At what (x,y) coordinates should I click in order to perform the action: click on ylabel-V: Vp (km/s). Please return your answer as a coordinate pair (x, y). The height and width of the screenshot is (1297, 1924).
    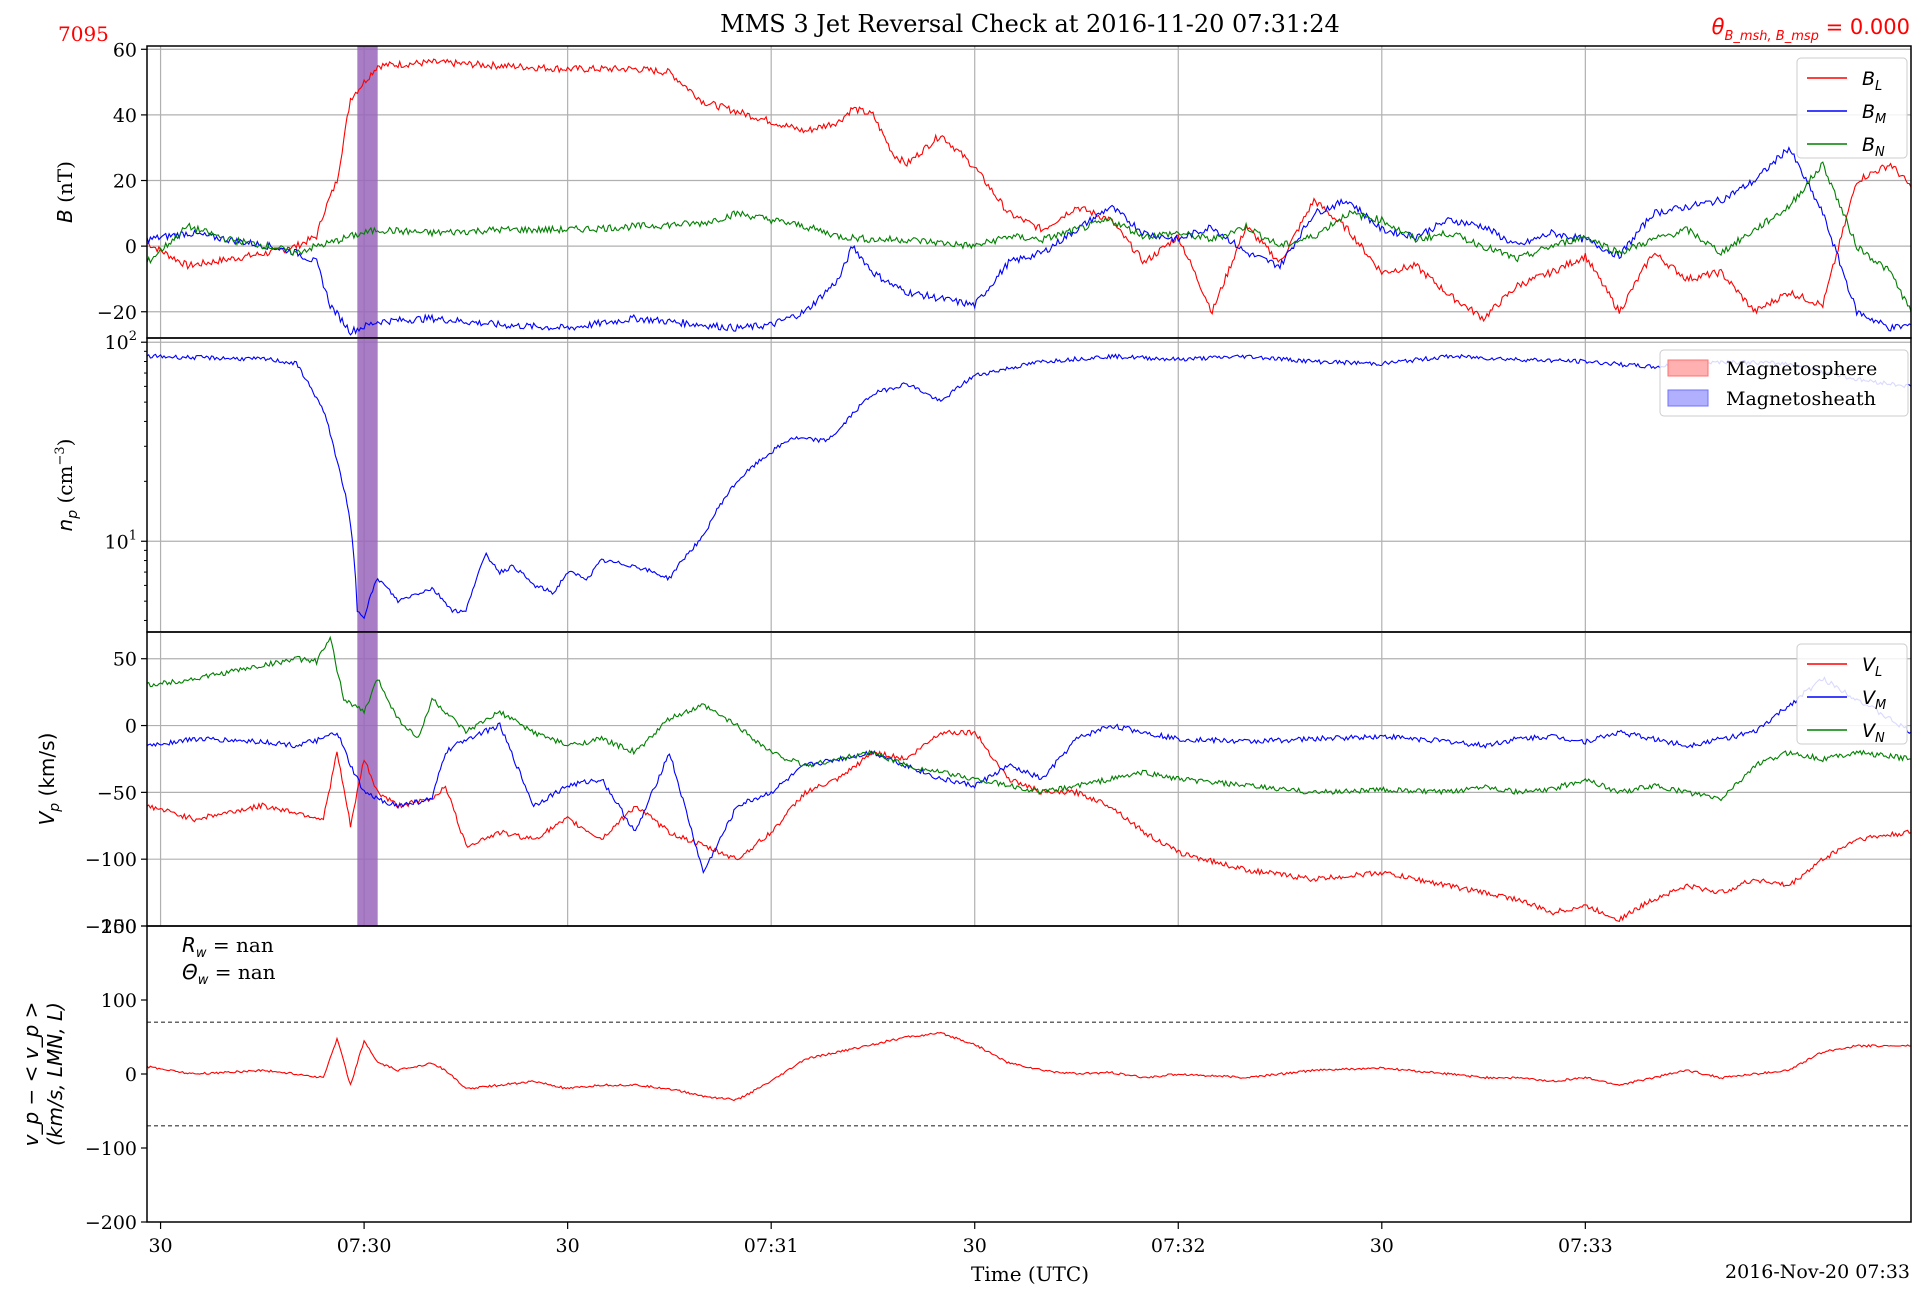
    Looking at the image, I should click on (49, 779).